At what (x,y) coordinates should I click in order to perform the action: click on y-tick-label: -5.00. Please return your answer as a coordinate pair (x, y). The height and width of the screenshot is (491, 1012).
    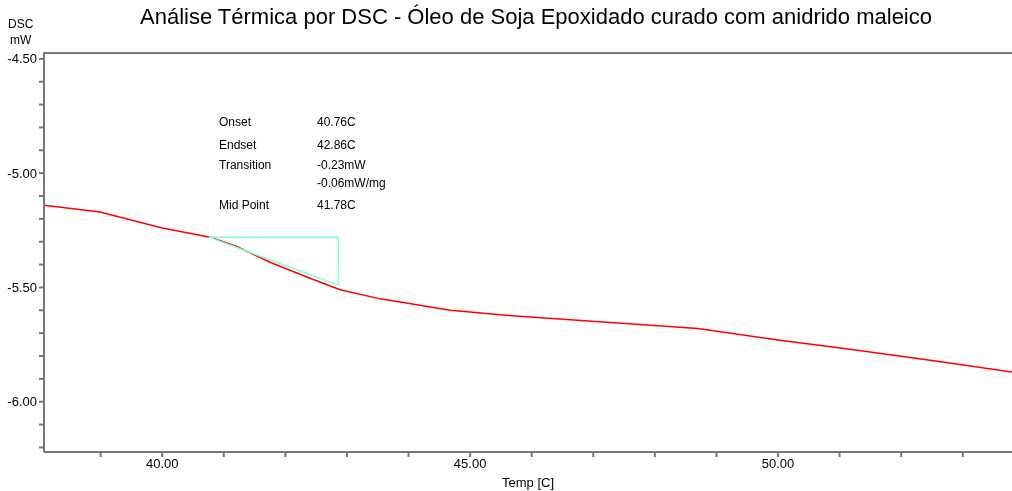
    Looking at the image, I should click on (22, 173).